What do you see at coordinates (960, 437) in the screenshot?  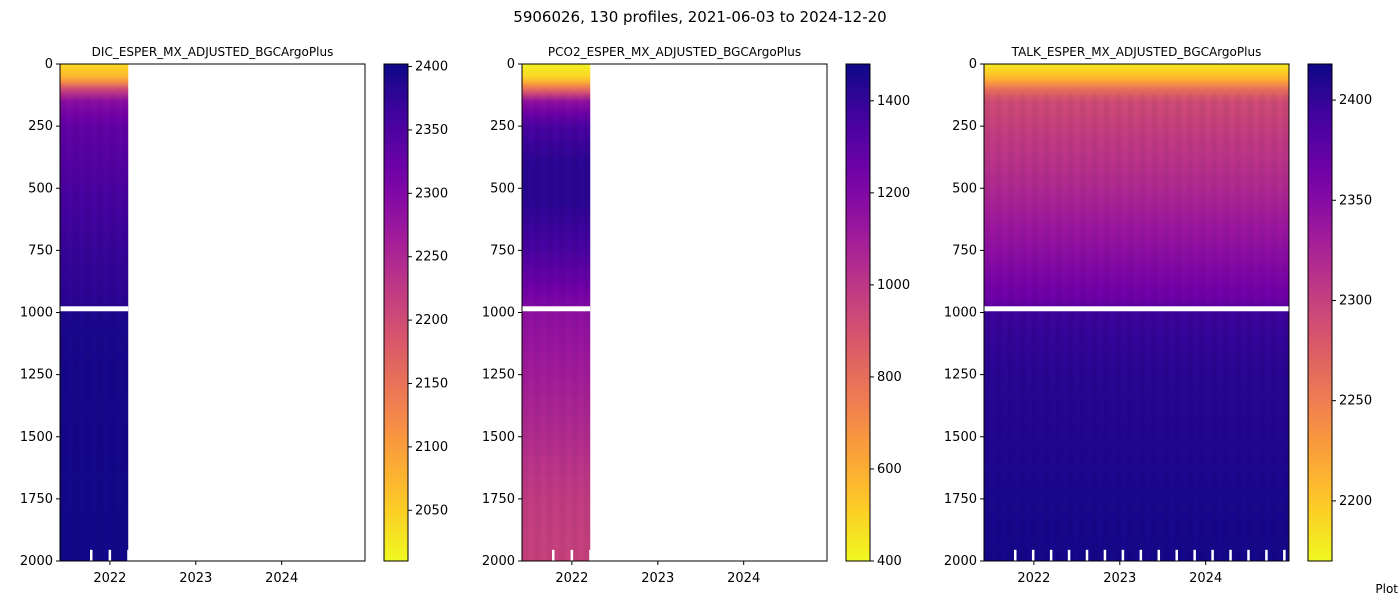 I see `talk-y-tick-label: 1500` at bounding box center [960, 437].